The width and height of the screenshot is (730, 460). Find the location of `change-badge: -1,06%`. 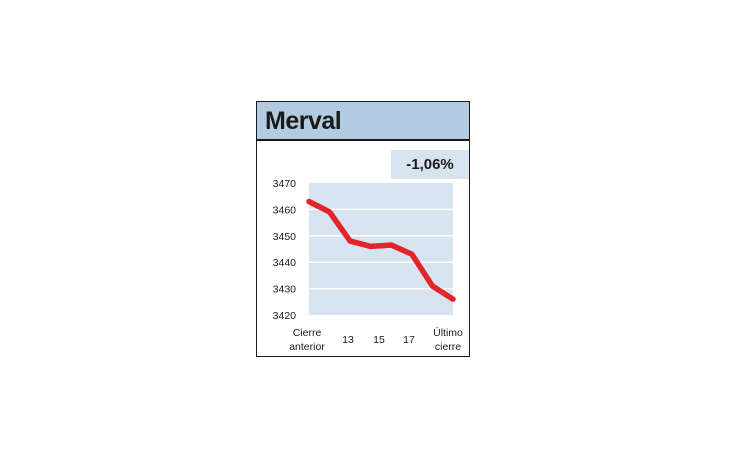

change-badge: -1,06% is located at coordinates (430, 164).